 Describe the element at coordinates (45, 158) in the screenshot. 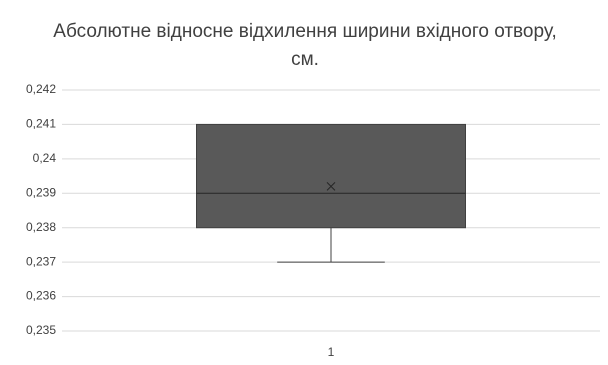

I see `y-tick-label: 0,24` at that location.